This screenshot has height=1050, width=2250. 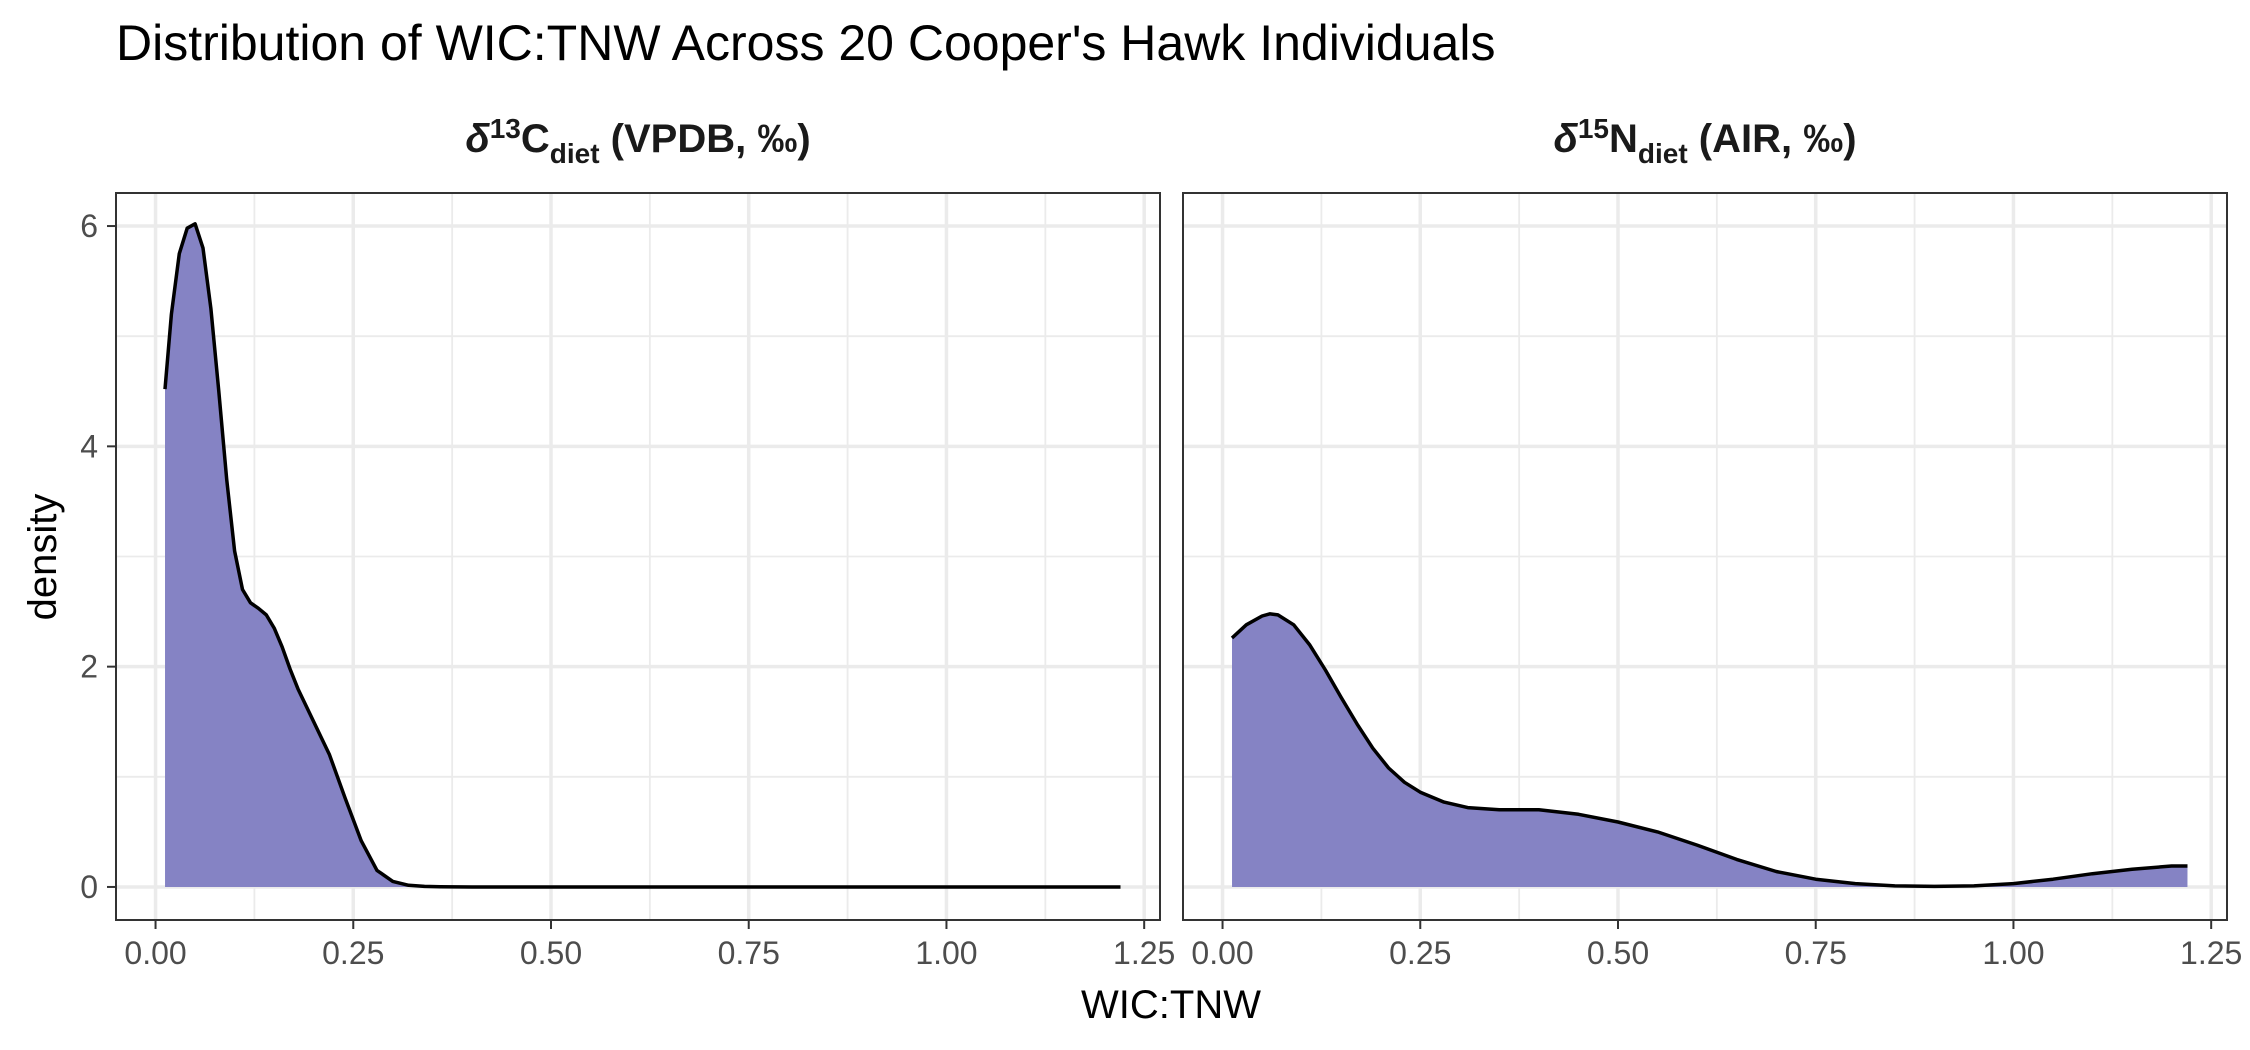 I want to click on facet-strip-label: δ13Cdiet (VPDB, ‰), so click(x=637, y=141).